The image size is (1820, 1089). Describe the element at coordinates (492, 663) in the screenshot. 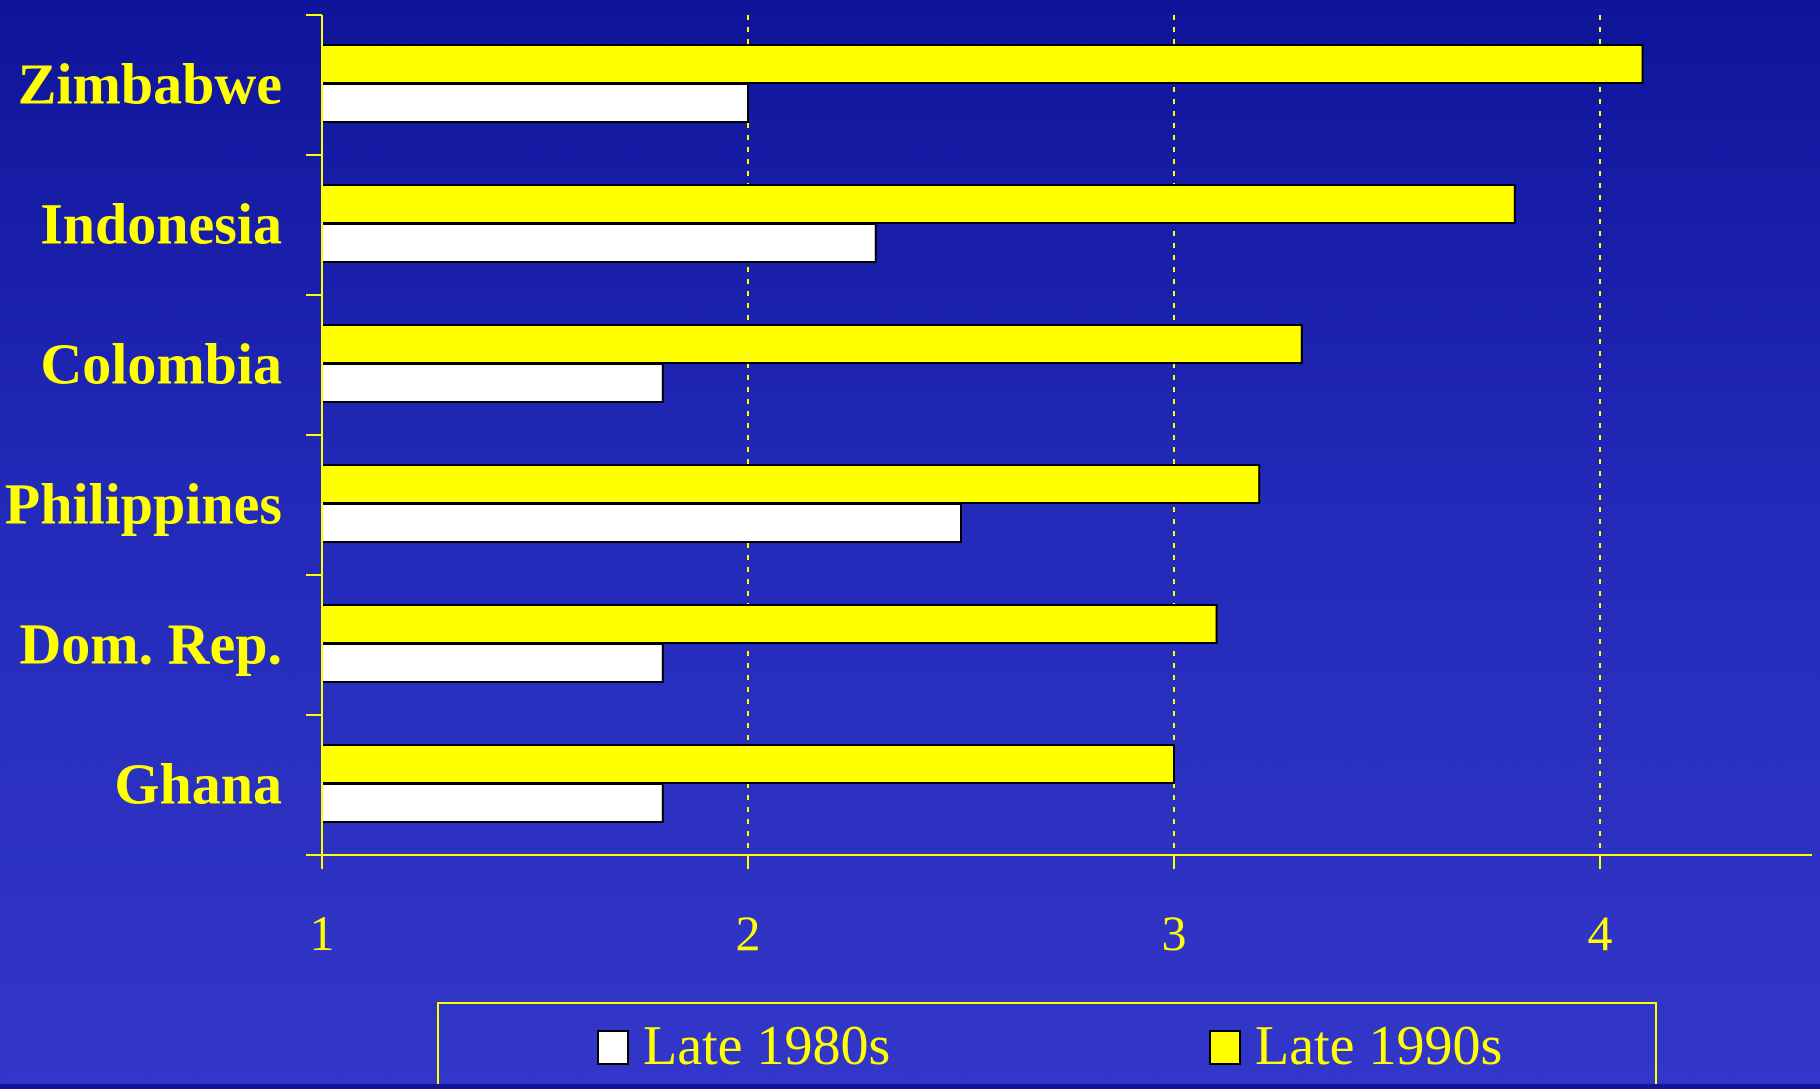

I see `bar-late-1980s-dom-rep` at that location.